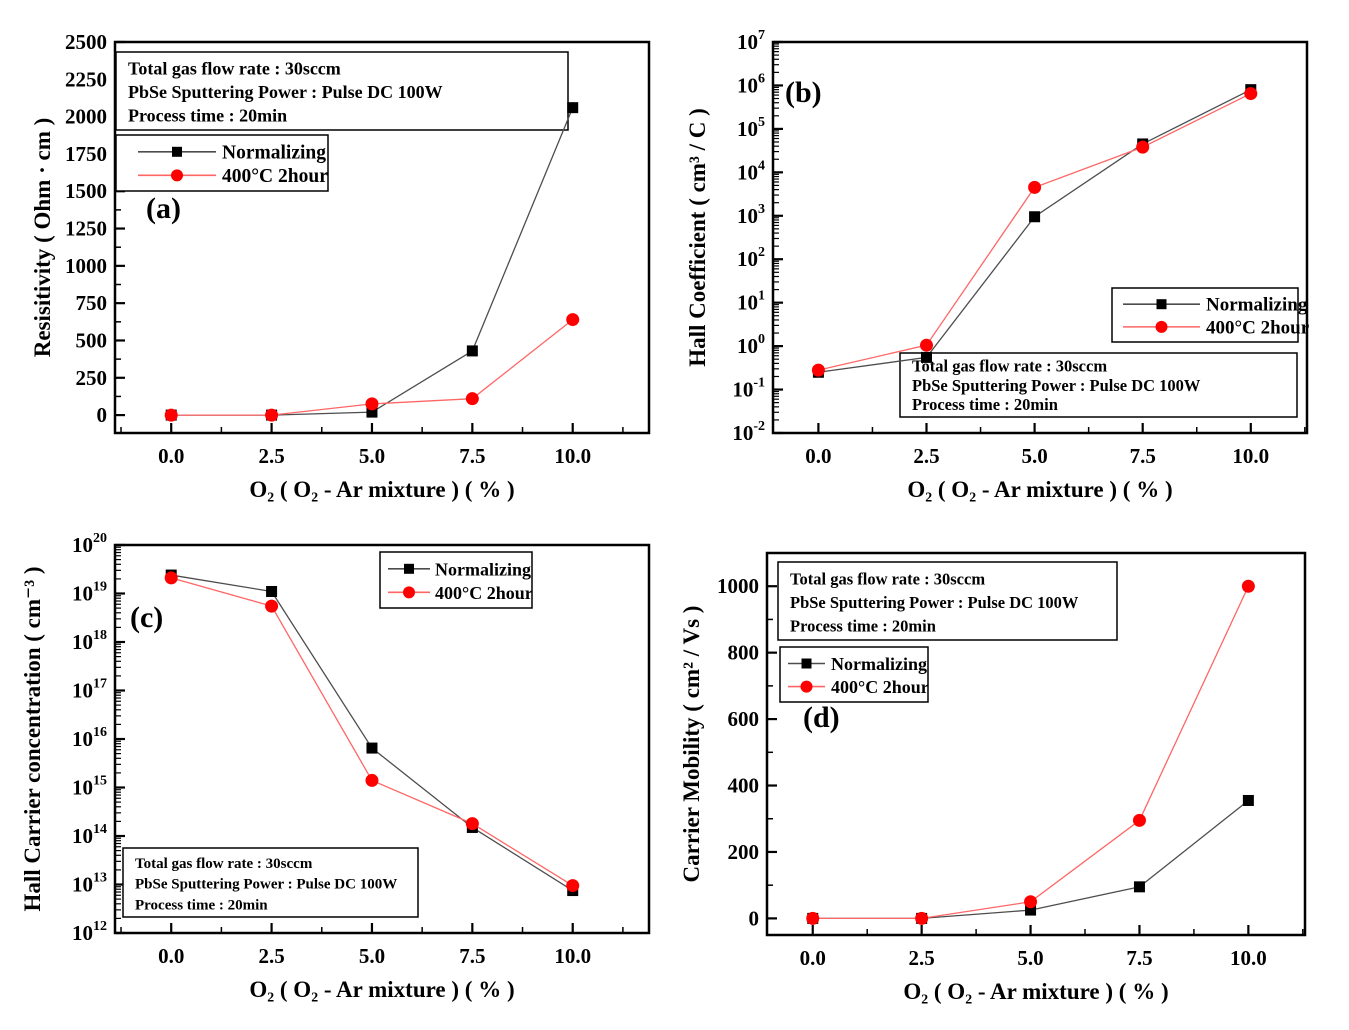 The height and width of the screenshot is (1030, 1349). What do you see at coordinates (697, 237) in the screenshot?
I see `y-axis-title: Hall Coefficient ( cm³ / C )` at bounding box center [697, 237].